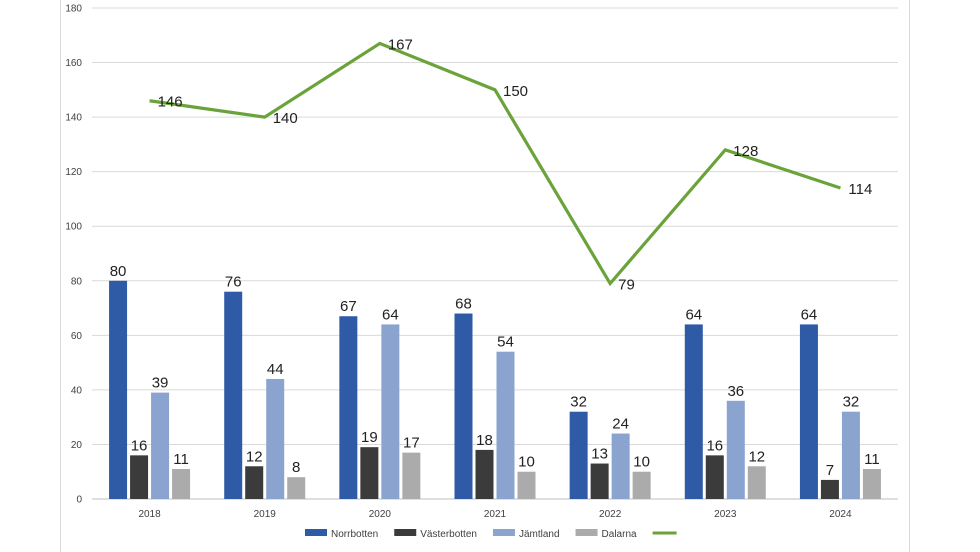 This screenshot has width=980, height=552. Describe the element at coordinates (73, 118) in the screenshot. I see `y-tick-label: 140` at that location.